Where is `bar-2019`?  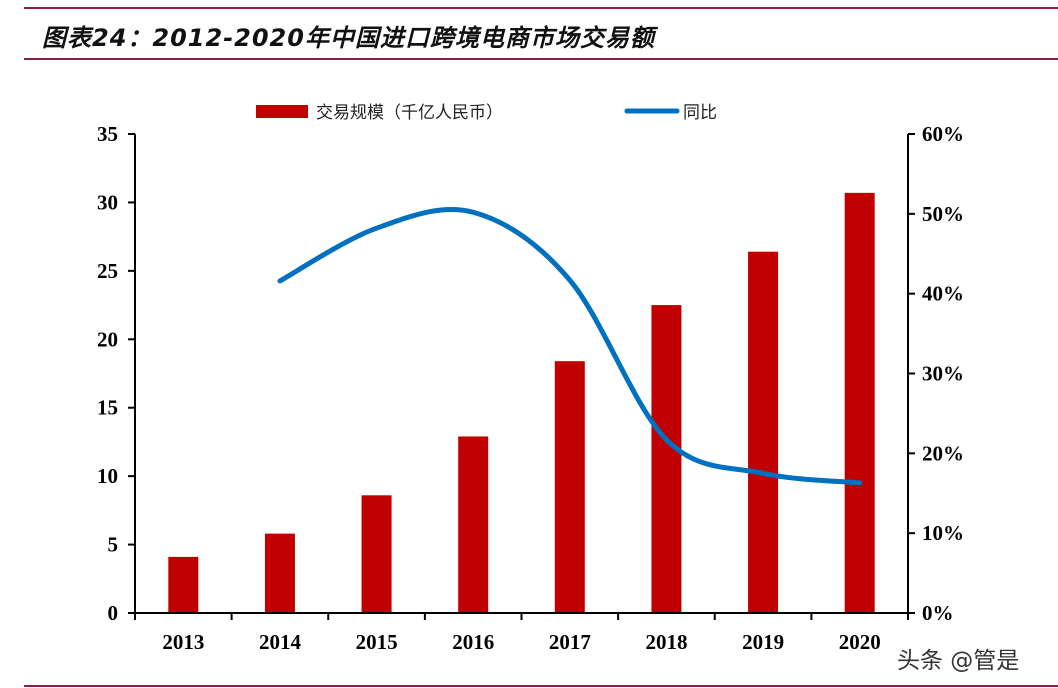 bar-2019 is located at coordinates (763, 432).